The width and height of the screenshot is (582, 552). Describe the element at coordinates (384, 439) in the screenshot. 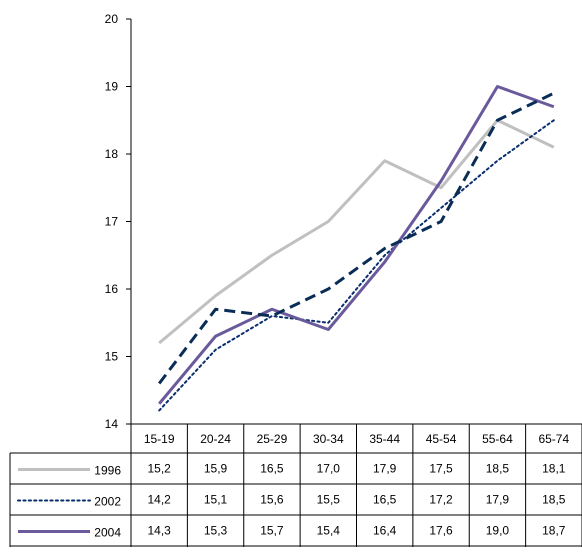

I see `x-category-label: 35-44` at that location.